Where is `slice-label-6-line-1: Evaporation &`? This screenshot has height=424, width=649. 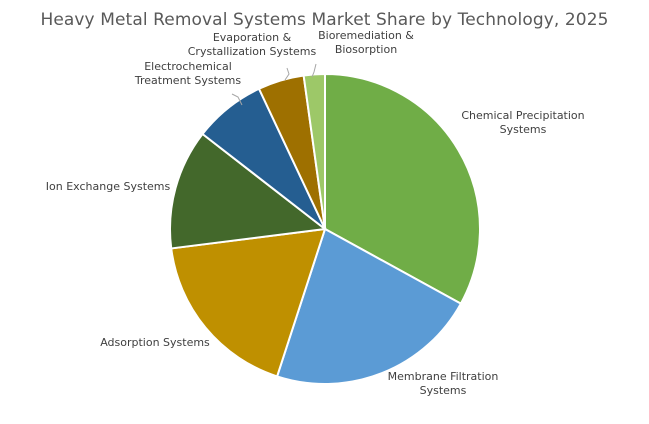 slice-label-6-line-1: Evaporation & is located at coordinates (252, 37).